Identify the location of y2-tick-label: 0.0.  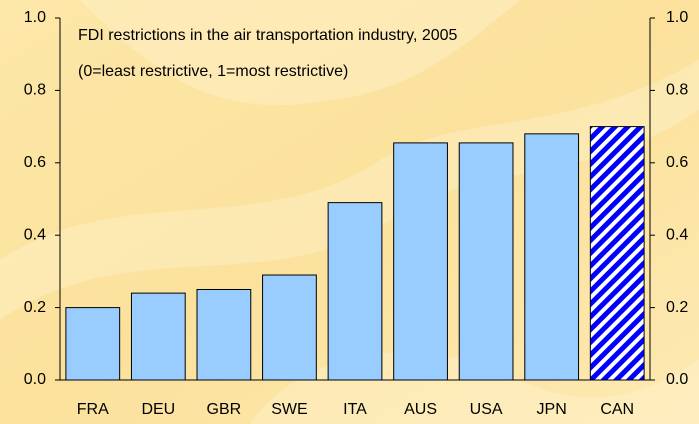
(677, 379).